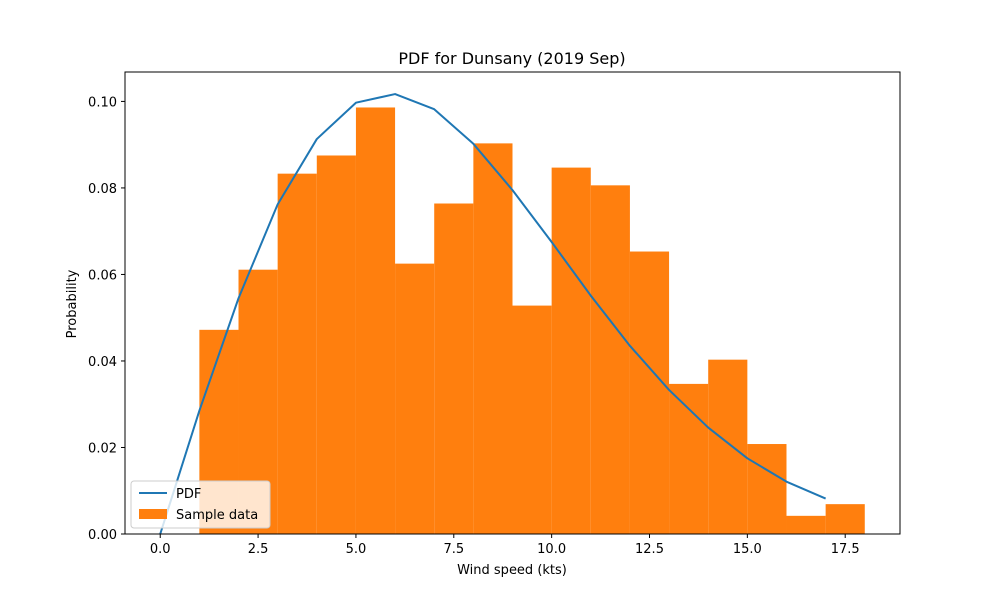 Image resolution: width=1000 pixels, height=604 pixels. Describe the element at coordinates (511, 58) in the screenshot. I see `chart-title: PDF for Dunsany (2019 Sep)` at that location.